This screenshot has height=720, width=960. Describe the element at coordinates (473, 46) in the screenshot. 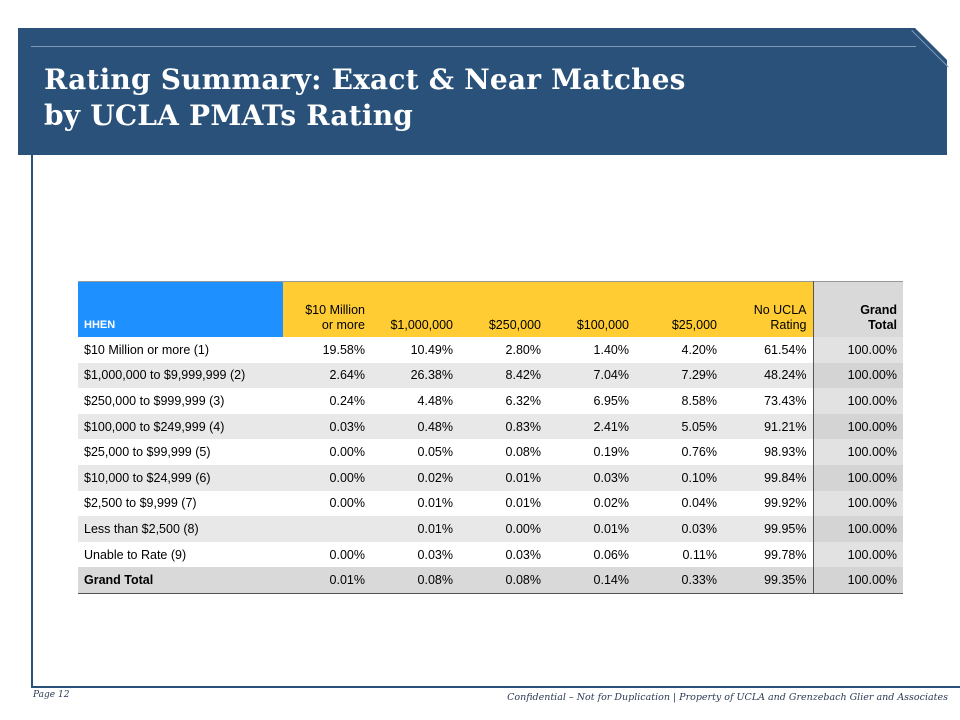

I see `title-band-rule` at that location.